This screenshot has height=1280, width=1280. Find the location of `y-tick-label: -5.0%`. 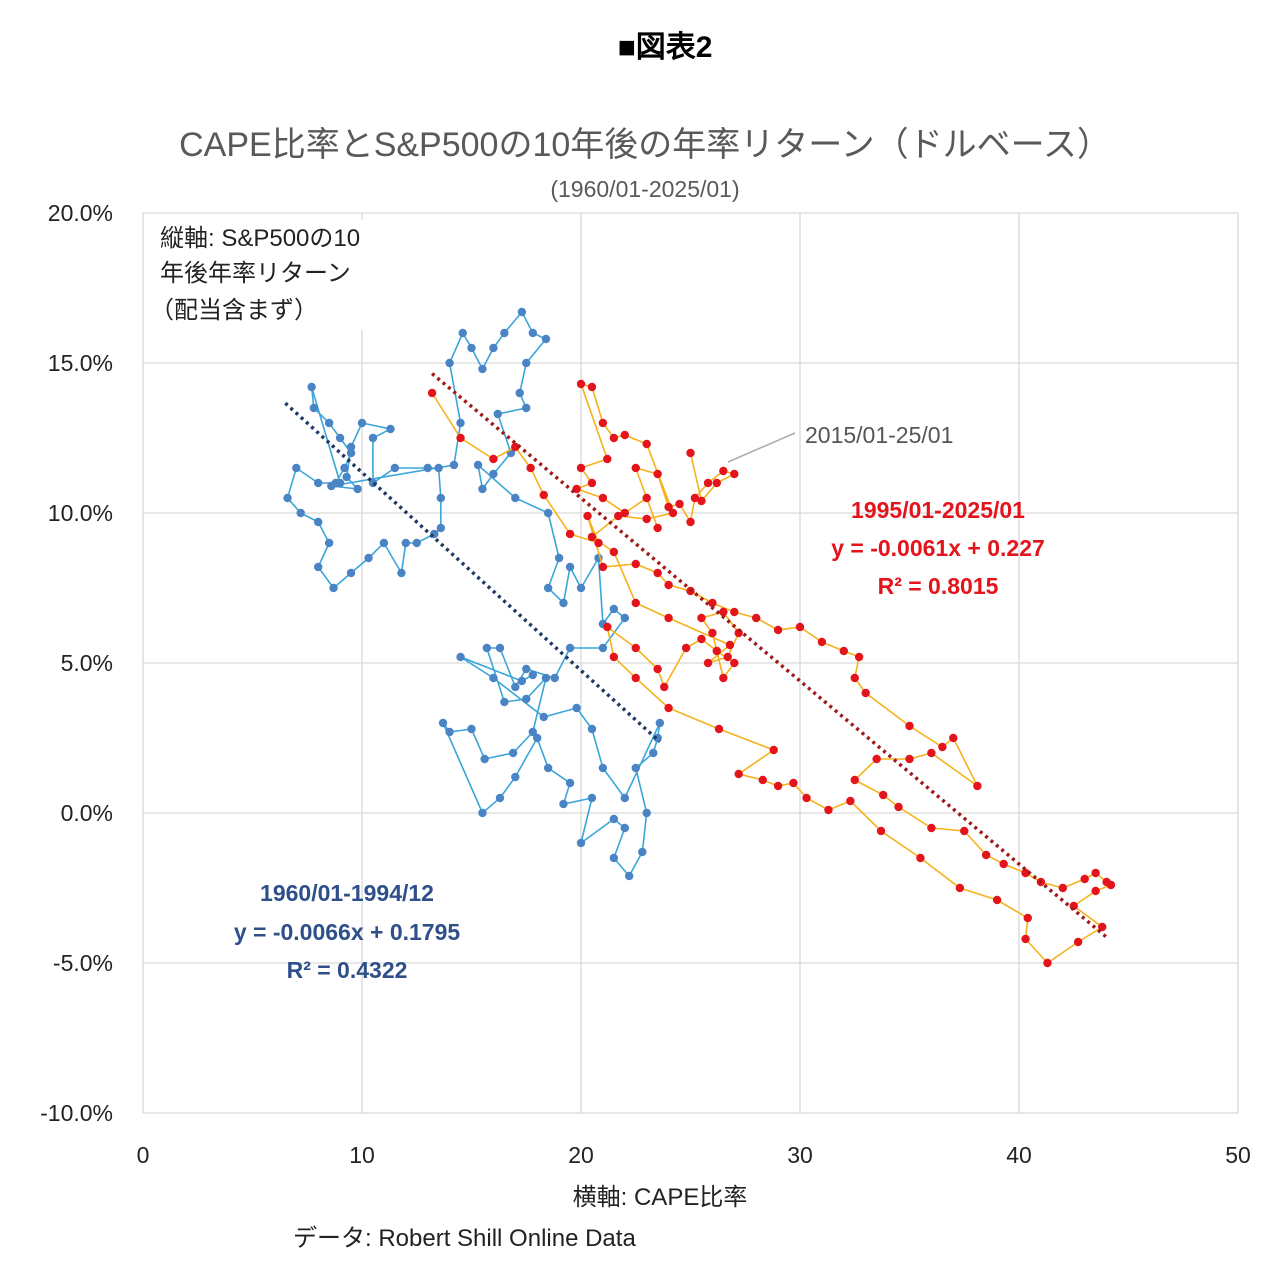

y-tick-label: -5.0% is located at coordinates (83, 963).